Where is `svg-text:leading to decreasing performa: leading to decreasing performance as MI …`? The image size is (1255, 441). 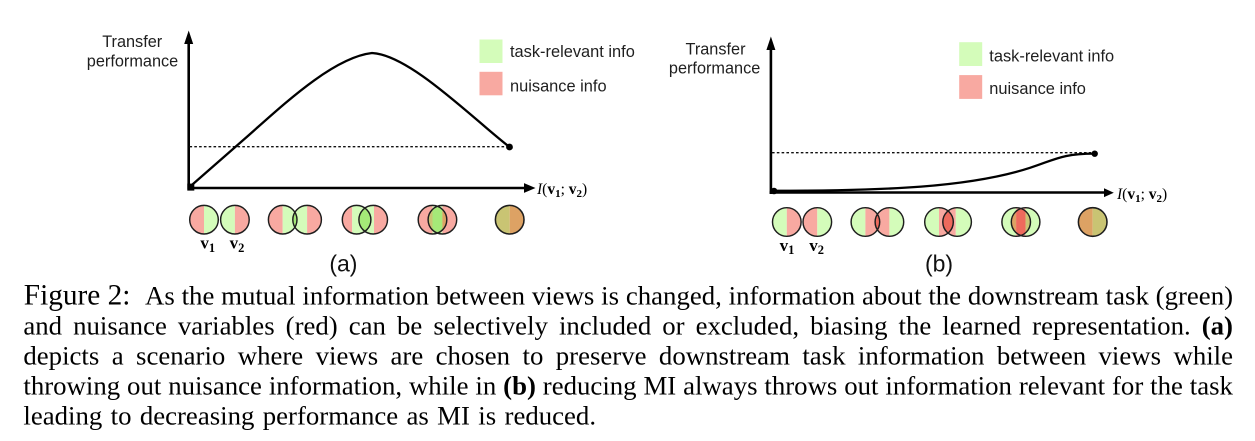 svg-text:leading to decreasing performa: leading to decreasing performance as MI … is located at coordinates (309, 416).